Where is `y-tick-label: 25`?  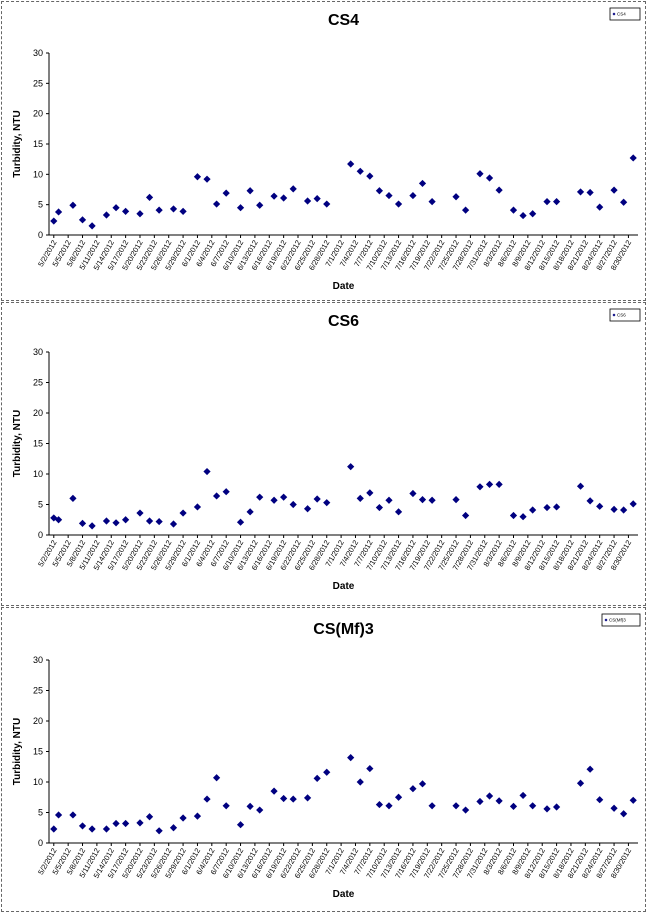 y-tick-label: 25 is located at coordinates (38, 691).